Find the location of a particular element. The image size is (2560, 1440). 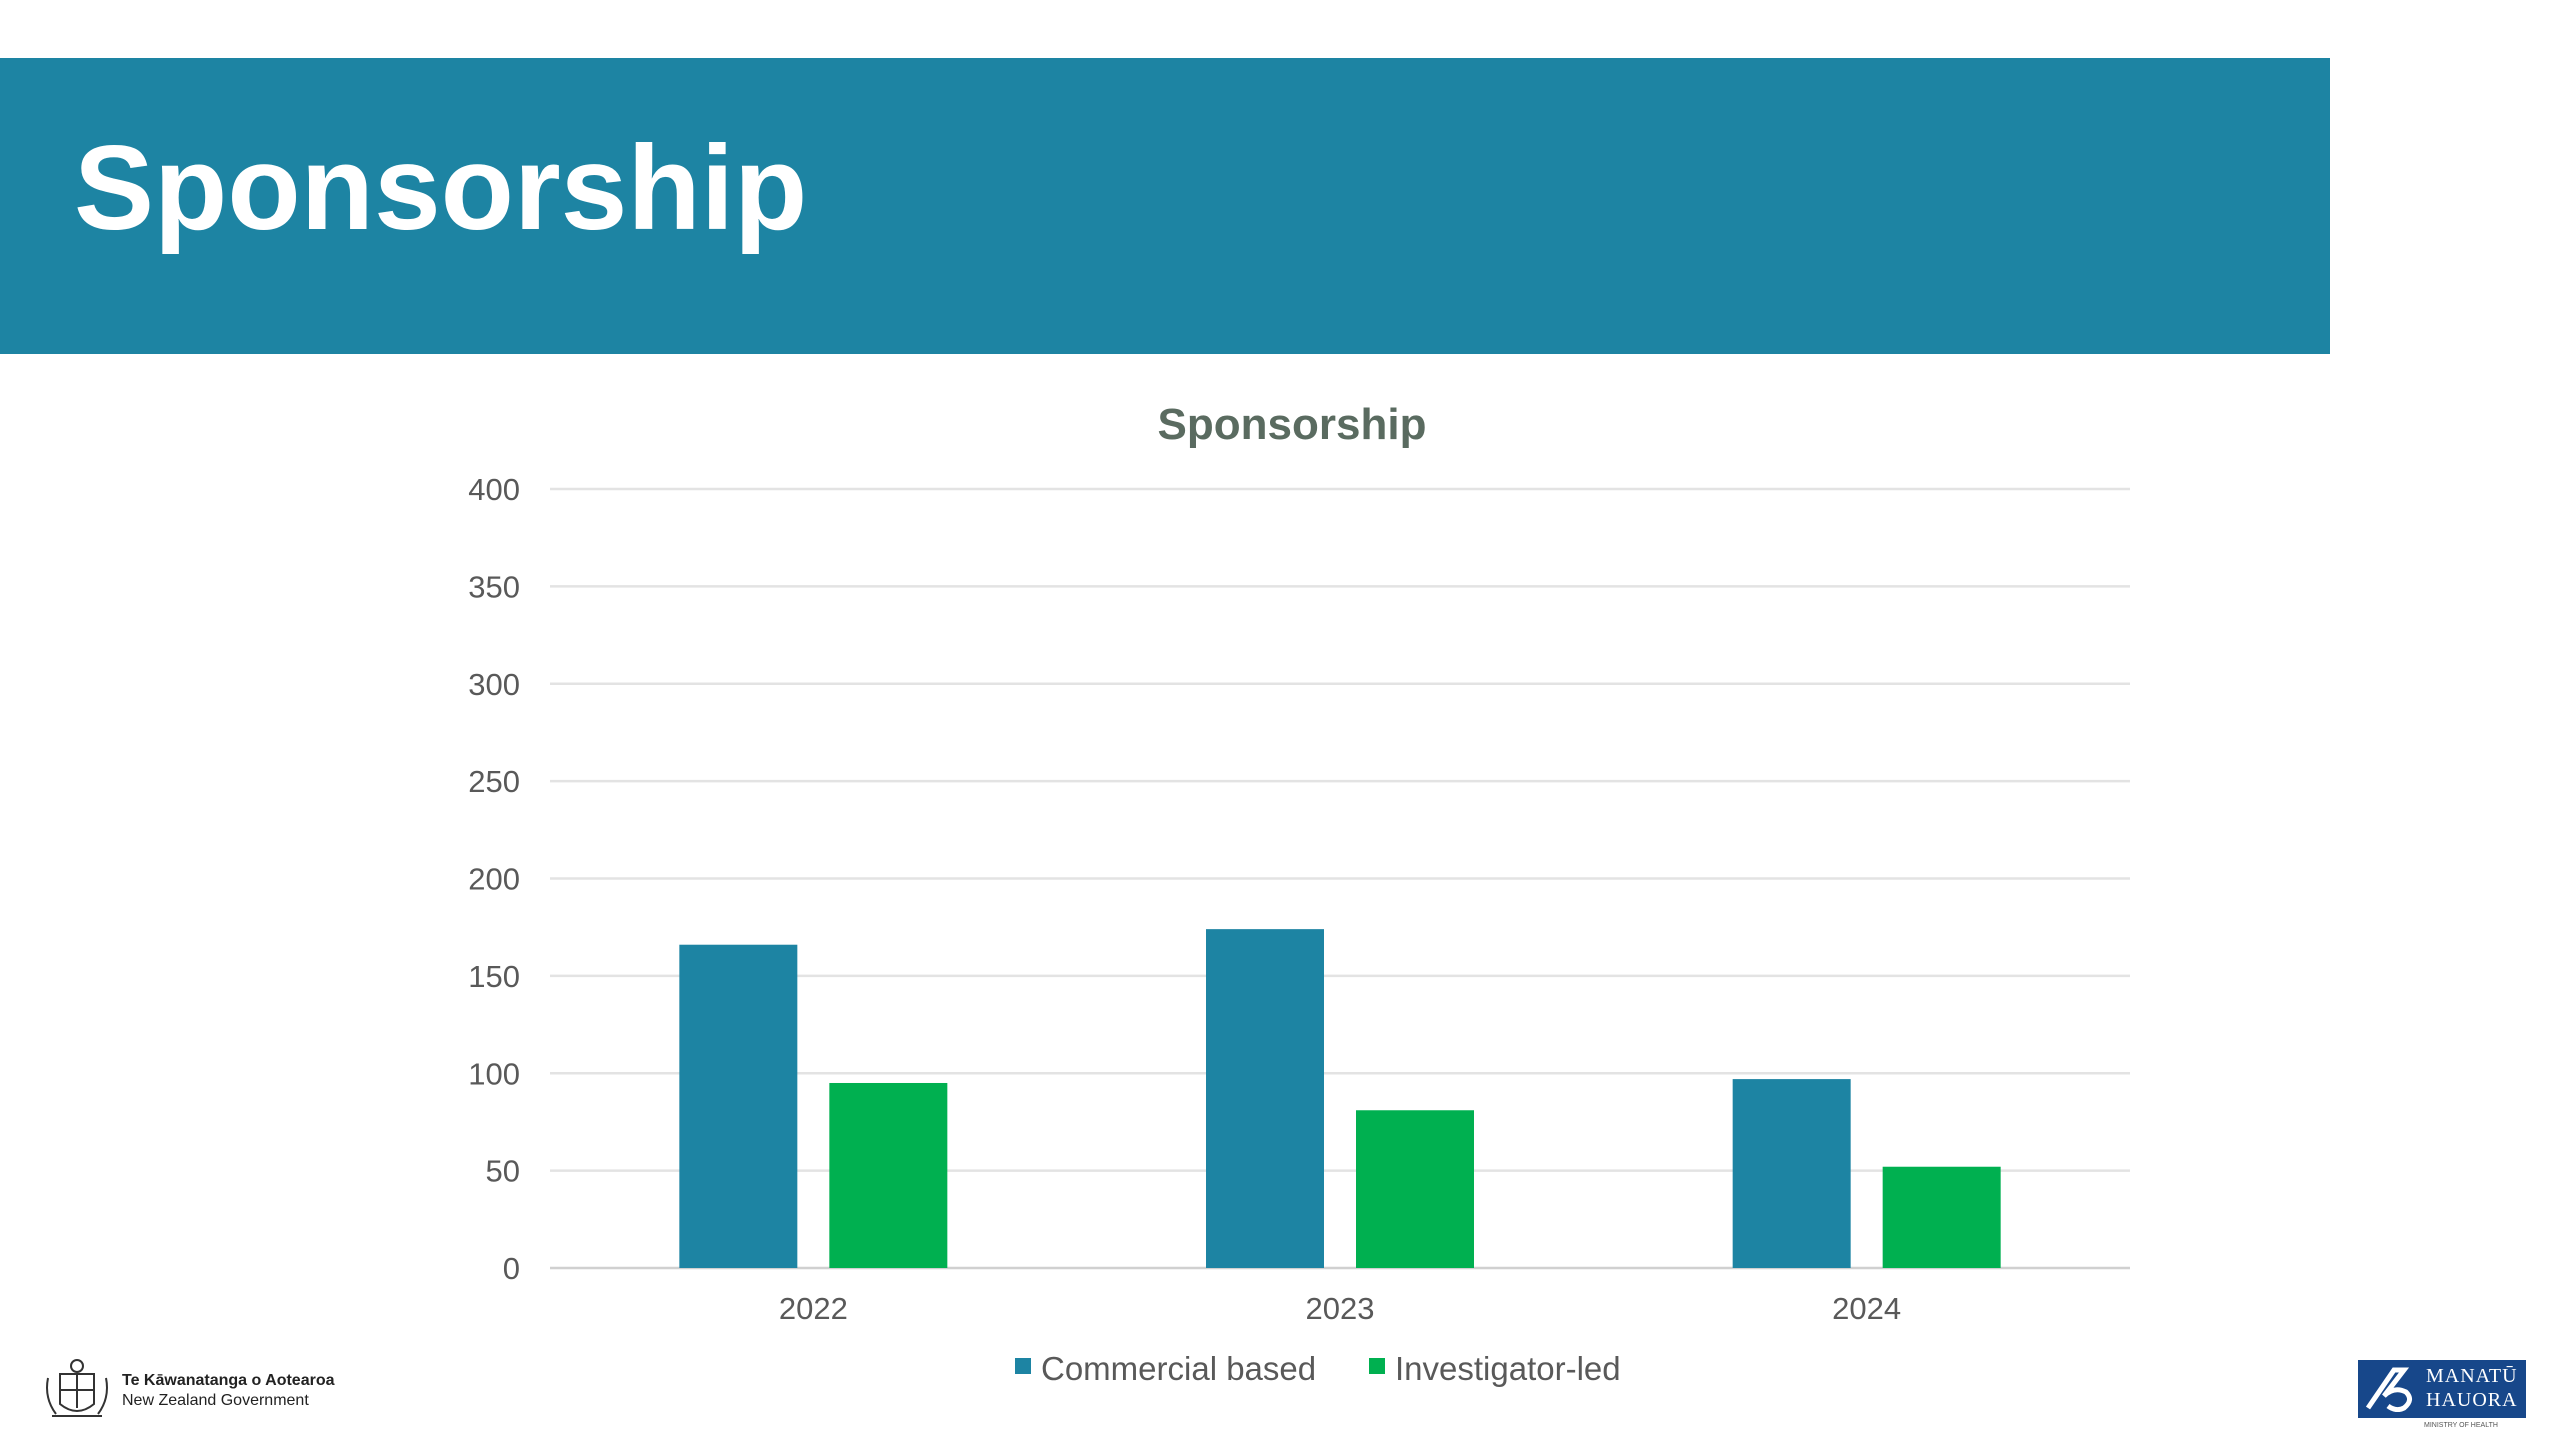

x-tick-label: 2022 is located at coordinates (813, 1308).